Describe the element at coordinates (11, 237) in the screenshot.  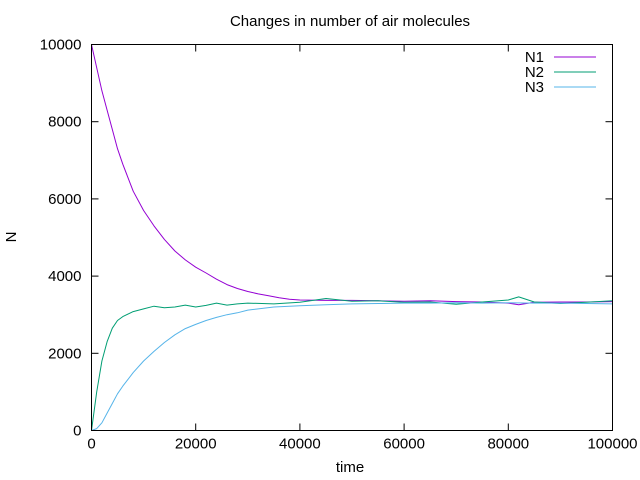
I see `y-axis-label: N` at that location.